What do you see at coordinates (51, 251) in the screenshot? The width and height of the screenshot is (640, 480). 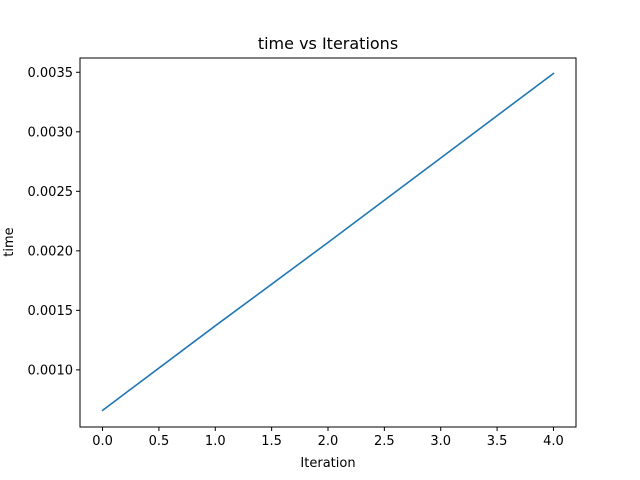 I see `y-tick-label: 0.0020` at bounding box center [51, 251].